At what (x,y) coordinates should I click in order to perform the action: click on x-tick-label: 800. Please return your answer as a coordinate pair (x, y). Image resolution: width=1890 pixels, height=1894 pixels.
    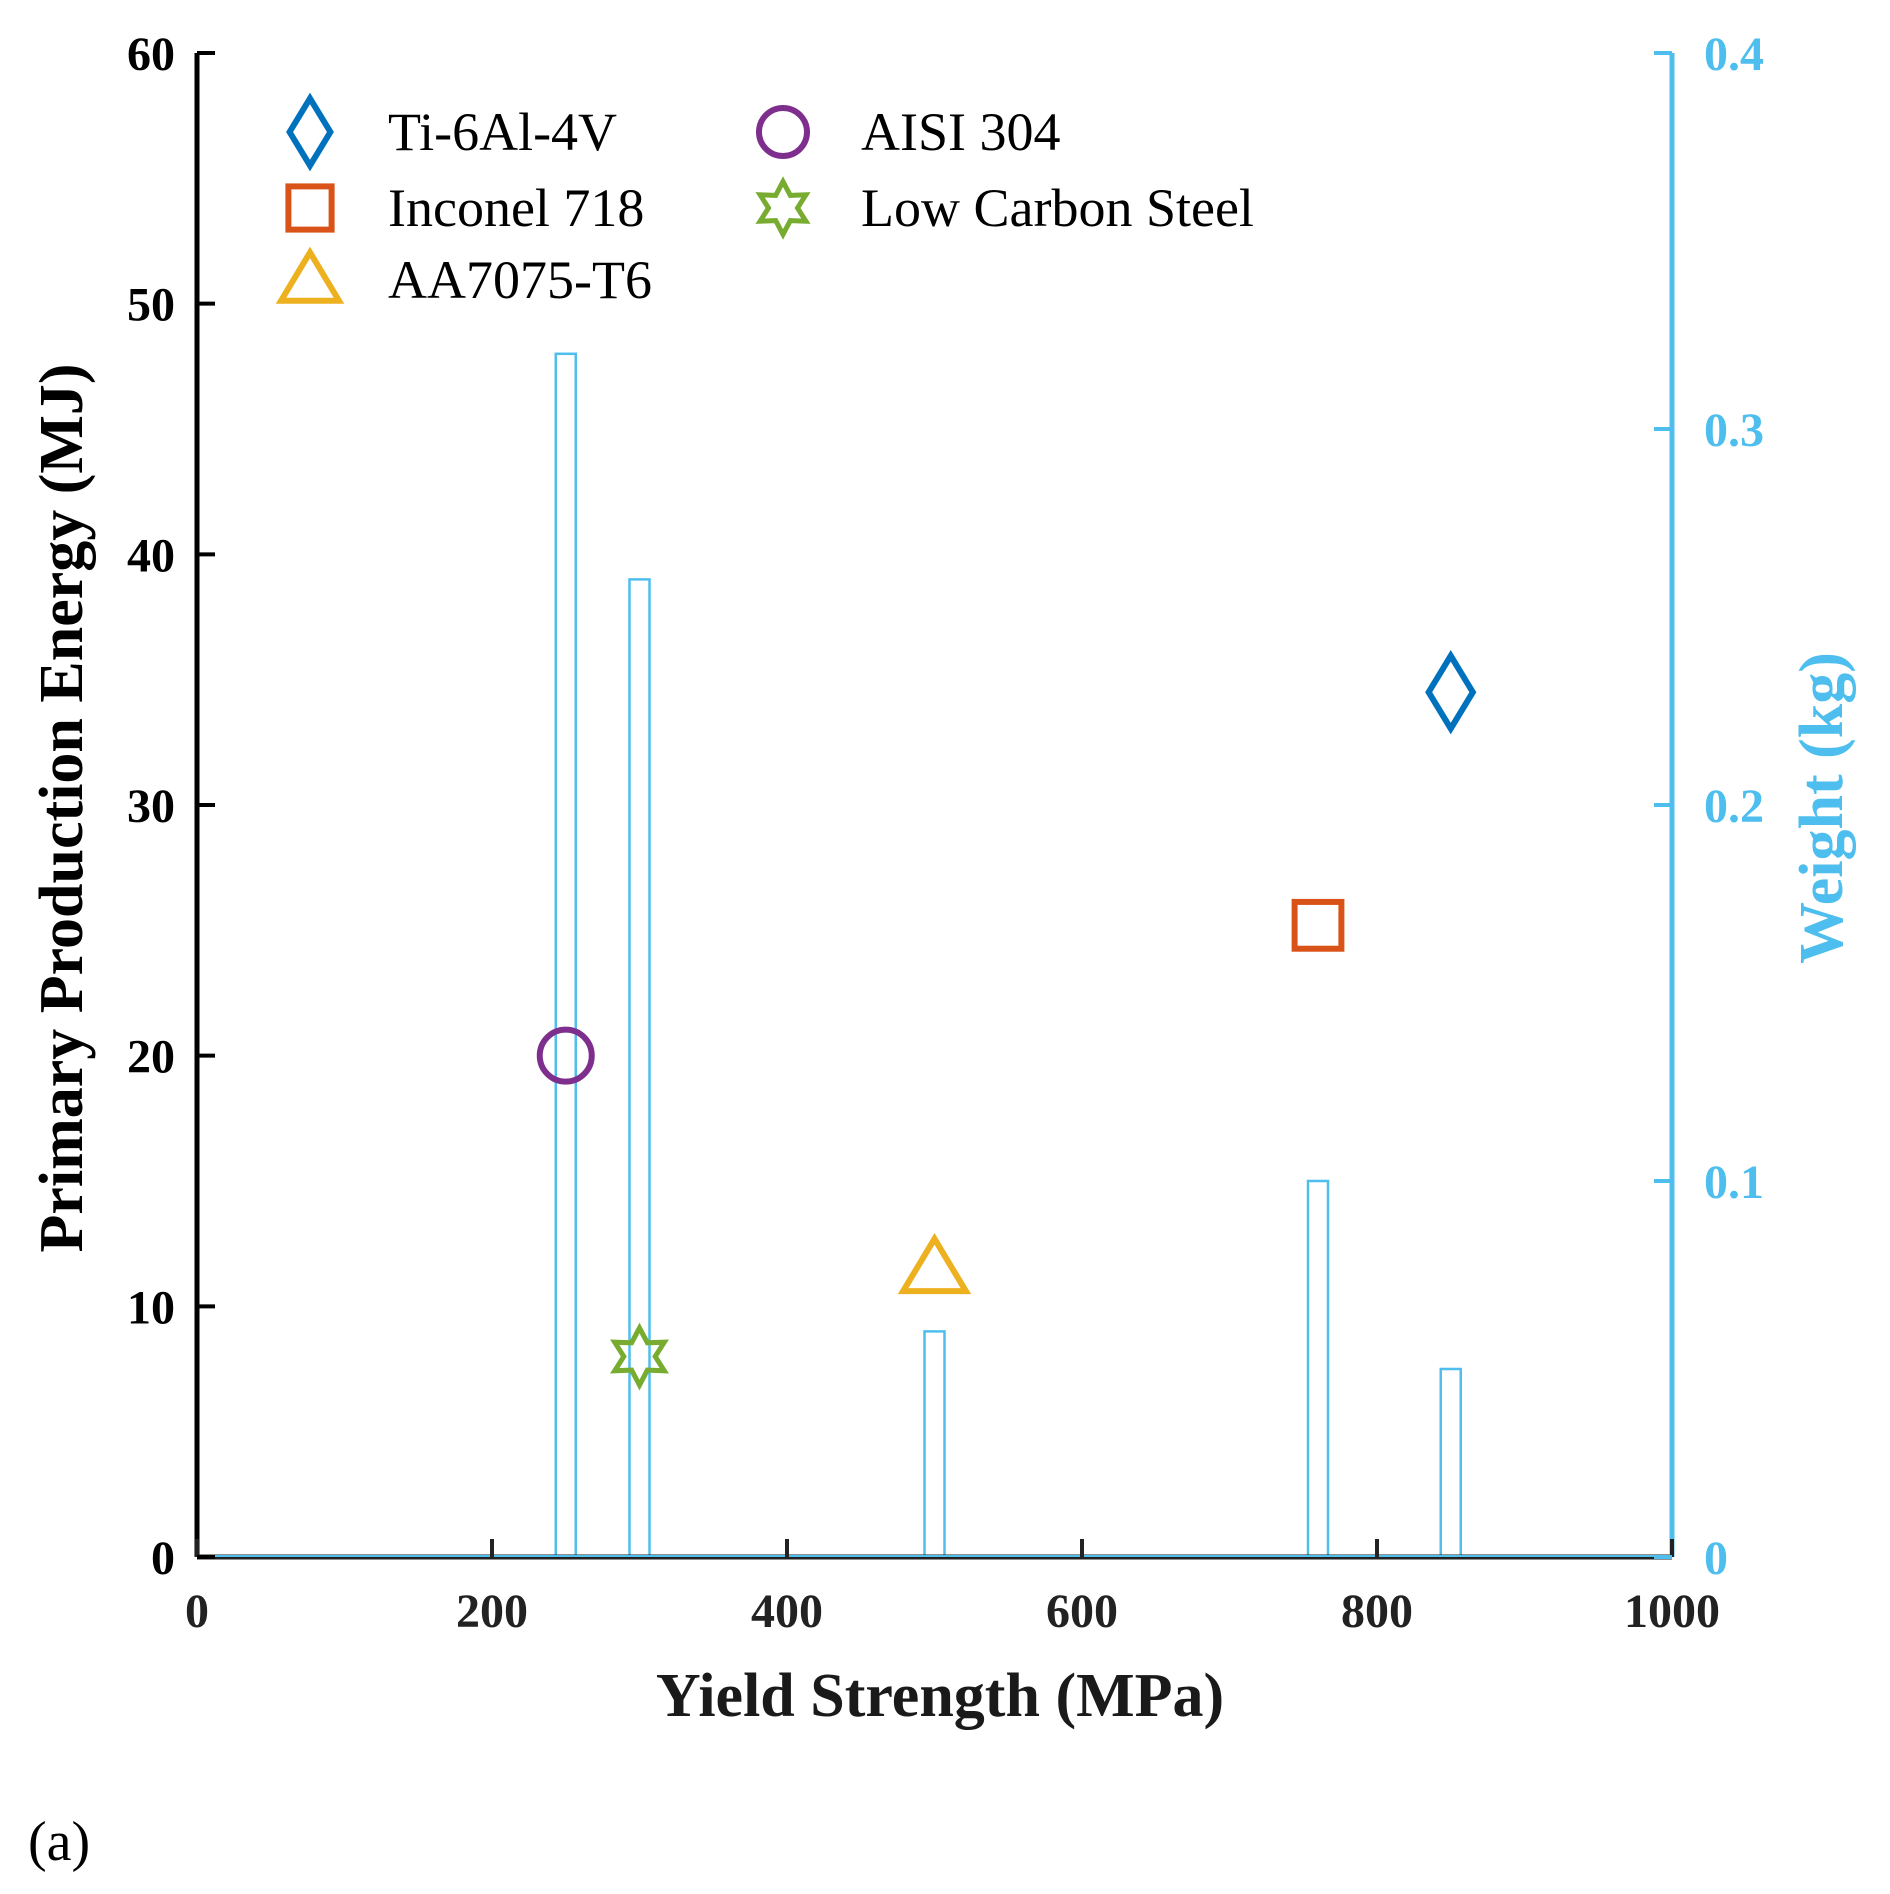
    Looking at the image, I should click on (1377, 1611).